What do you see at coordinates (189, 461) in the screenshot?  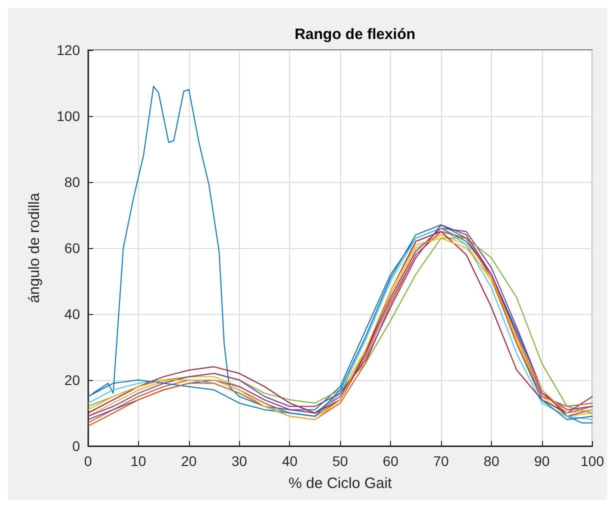 I see `x-tick-label: 20` at bounding box center [189, 461].